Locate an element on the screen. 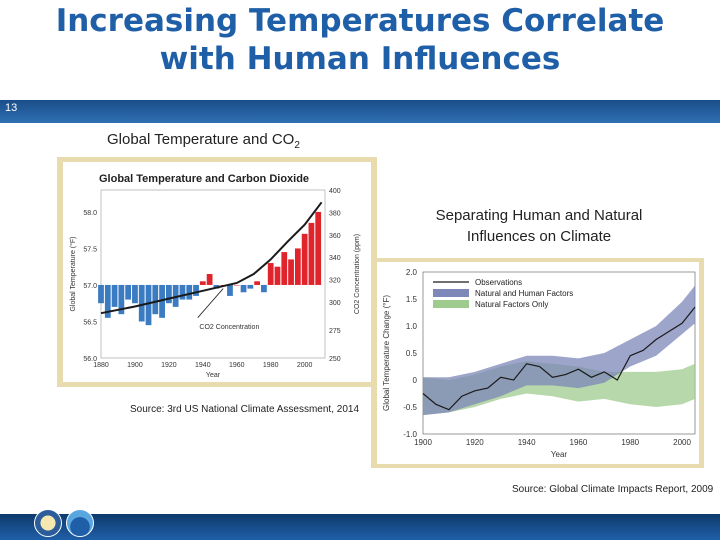 This screenshot has width=720, height=540. y2-tick-label: 300 is located at coordinates (335, 303).